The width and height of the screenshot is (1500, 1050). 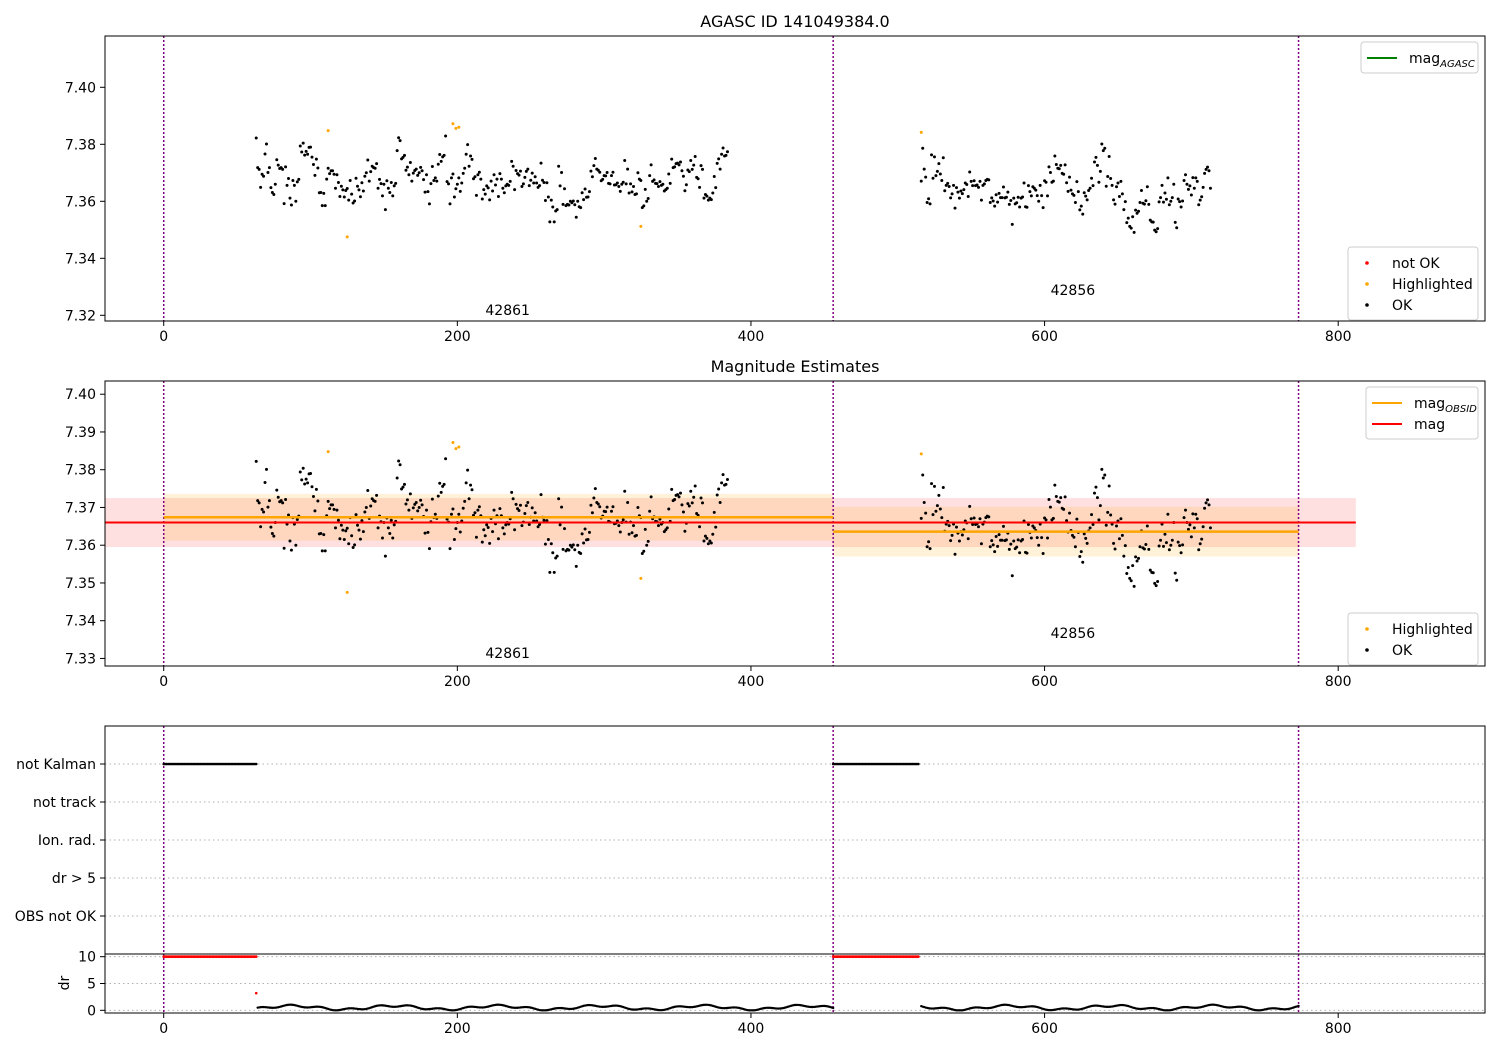 I want to click on y-tick-label: 7.33, so click(x=80, y=659).